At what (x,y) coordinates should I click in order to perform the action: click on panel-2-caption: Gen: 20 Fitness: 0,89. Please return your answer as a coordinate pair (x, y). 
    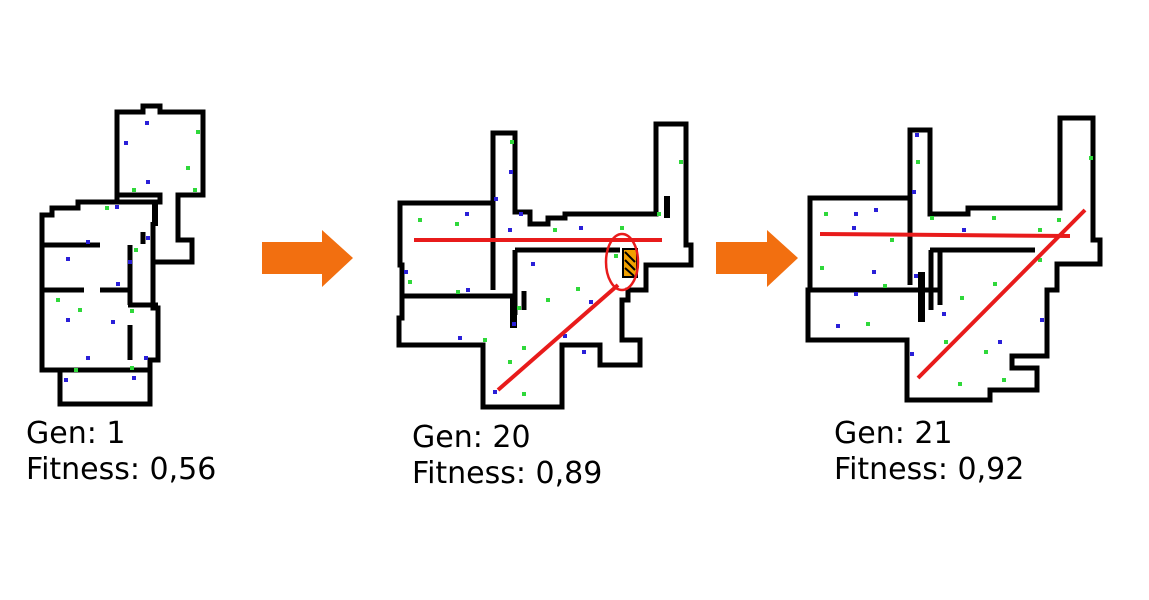
    Looking at the image, I should click on (507, 456).